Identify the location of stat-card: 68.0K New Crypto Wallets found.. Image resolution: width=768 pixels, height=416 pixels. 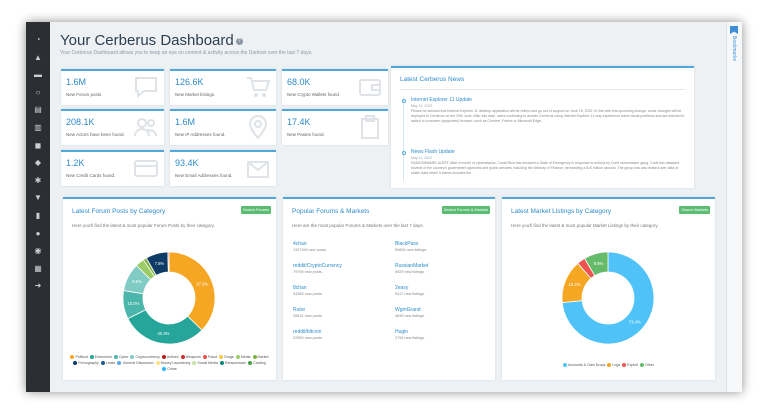
(335, 87).